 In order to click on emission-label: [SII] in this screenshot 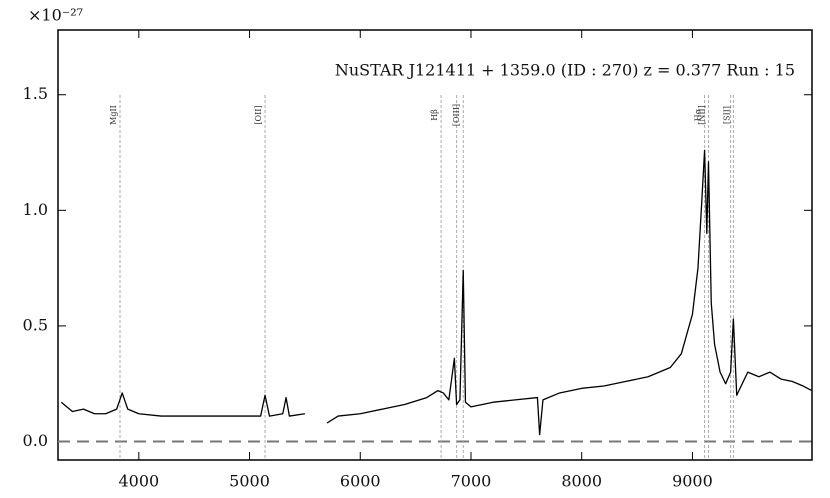, I will do `click(726, 115)`.